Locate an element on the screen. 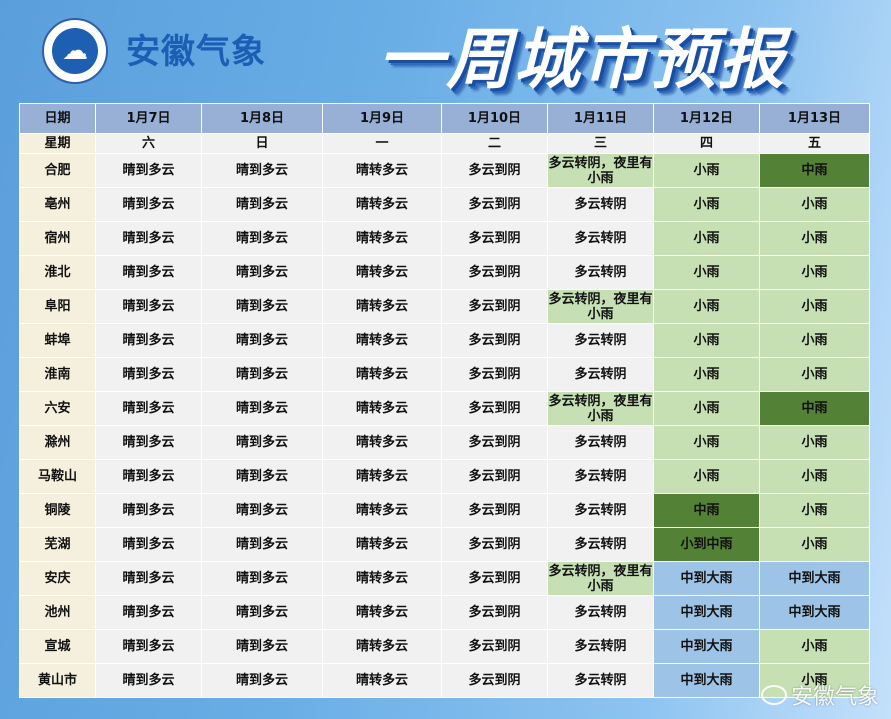 The image size is (891, 719). week-label: 星期 is located at coordinates (57, 143).